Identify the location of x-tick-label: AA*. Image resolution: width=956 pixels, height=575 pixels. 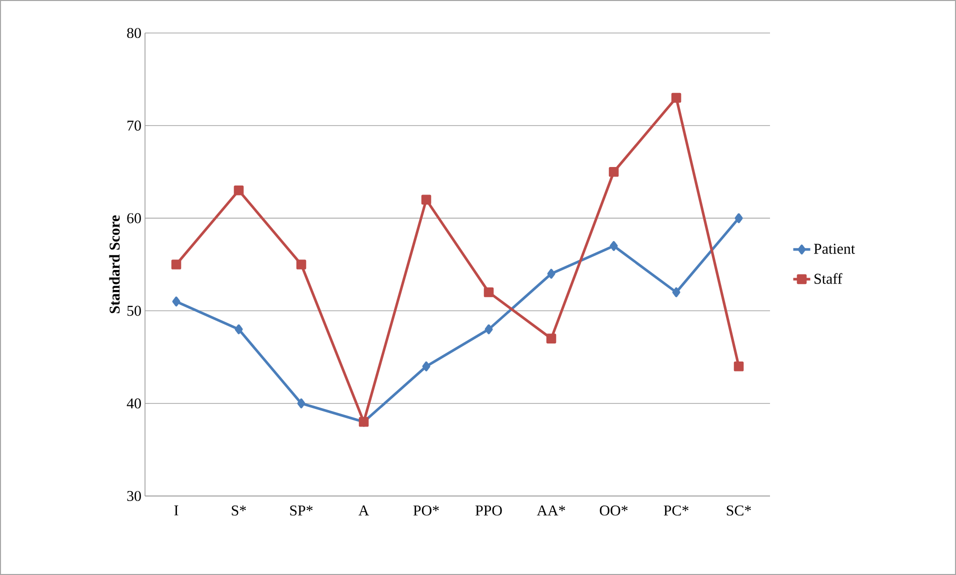
(551, 511).